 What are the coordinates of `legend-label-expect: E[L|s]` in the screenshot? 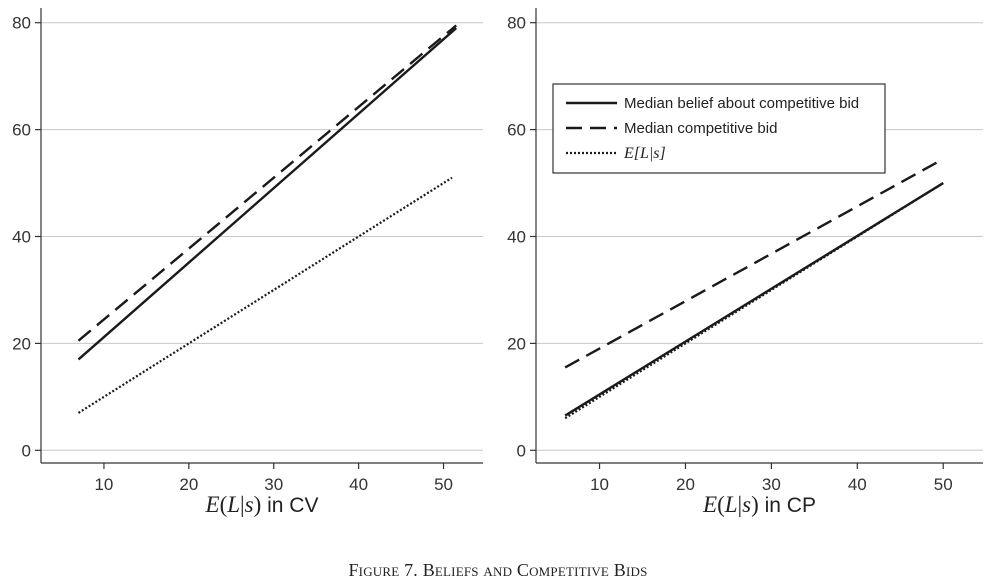 It's located at (644, 153).